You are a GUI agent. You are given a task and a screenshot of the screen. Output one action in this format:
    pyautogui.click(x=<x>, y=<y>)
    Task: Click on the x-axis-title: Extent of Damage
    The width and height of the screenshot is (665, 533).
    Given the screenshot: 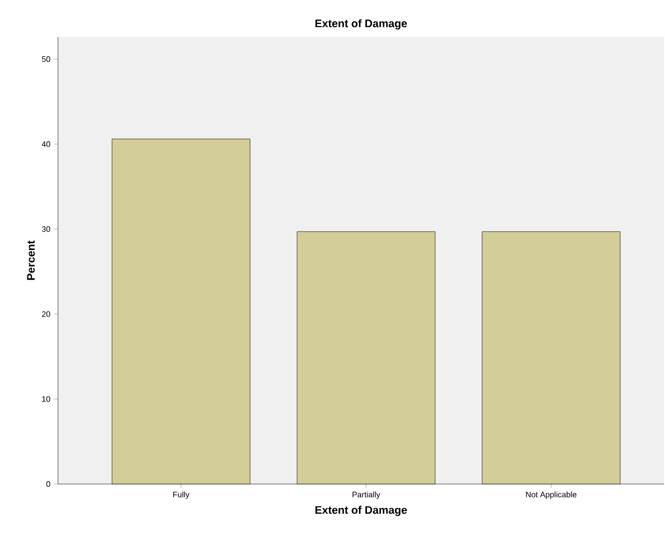 What is the action you would take?
    pyautogui.click(x=361, y=511)
    